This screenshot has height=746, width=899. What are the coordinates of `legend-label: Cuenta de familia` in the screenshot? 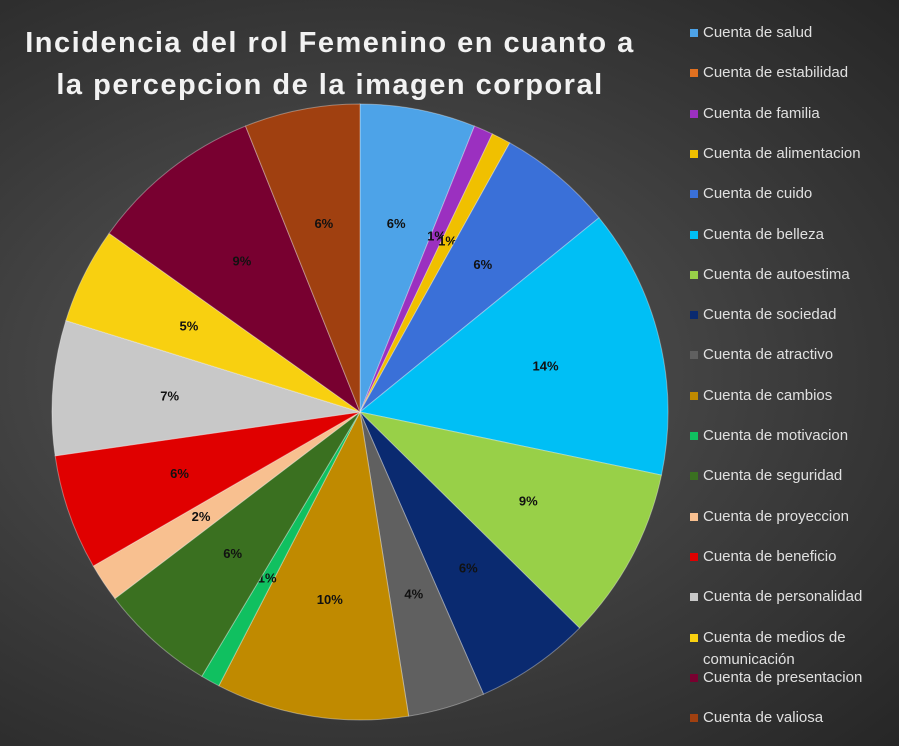 It's located at (761, 113).